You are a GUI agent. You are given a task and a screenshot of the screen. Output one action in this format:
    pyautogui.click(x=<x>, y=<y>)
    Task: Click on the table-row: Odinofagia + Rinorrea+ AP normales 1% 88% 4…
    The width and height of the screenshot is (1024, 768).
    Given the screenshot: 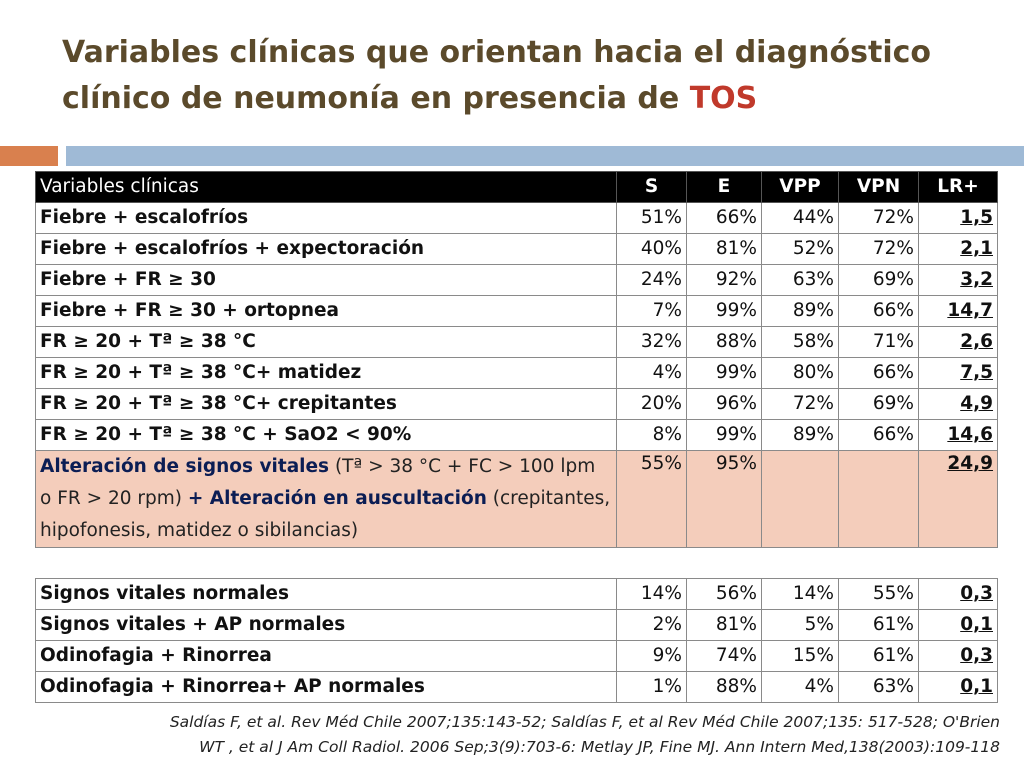 What is the action you would take?
    pyautogui.click(x=516, y=687)
    